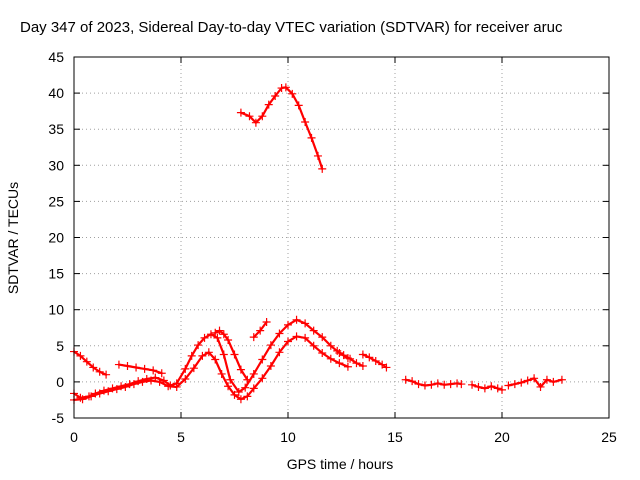 This screenshot has width=640, height=480. Describe the element at coordinates (74, 437) in the screenshot. I see `x-tick-label: 0` at that location.